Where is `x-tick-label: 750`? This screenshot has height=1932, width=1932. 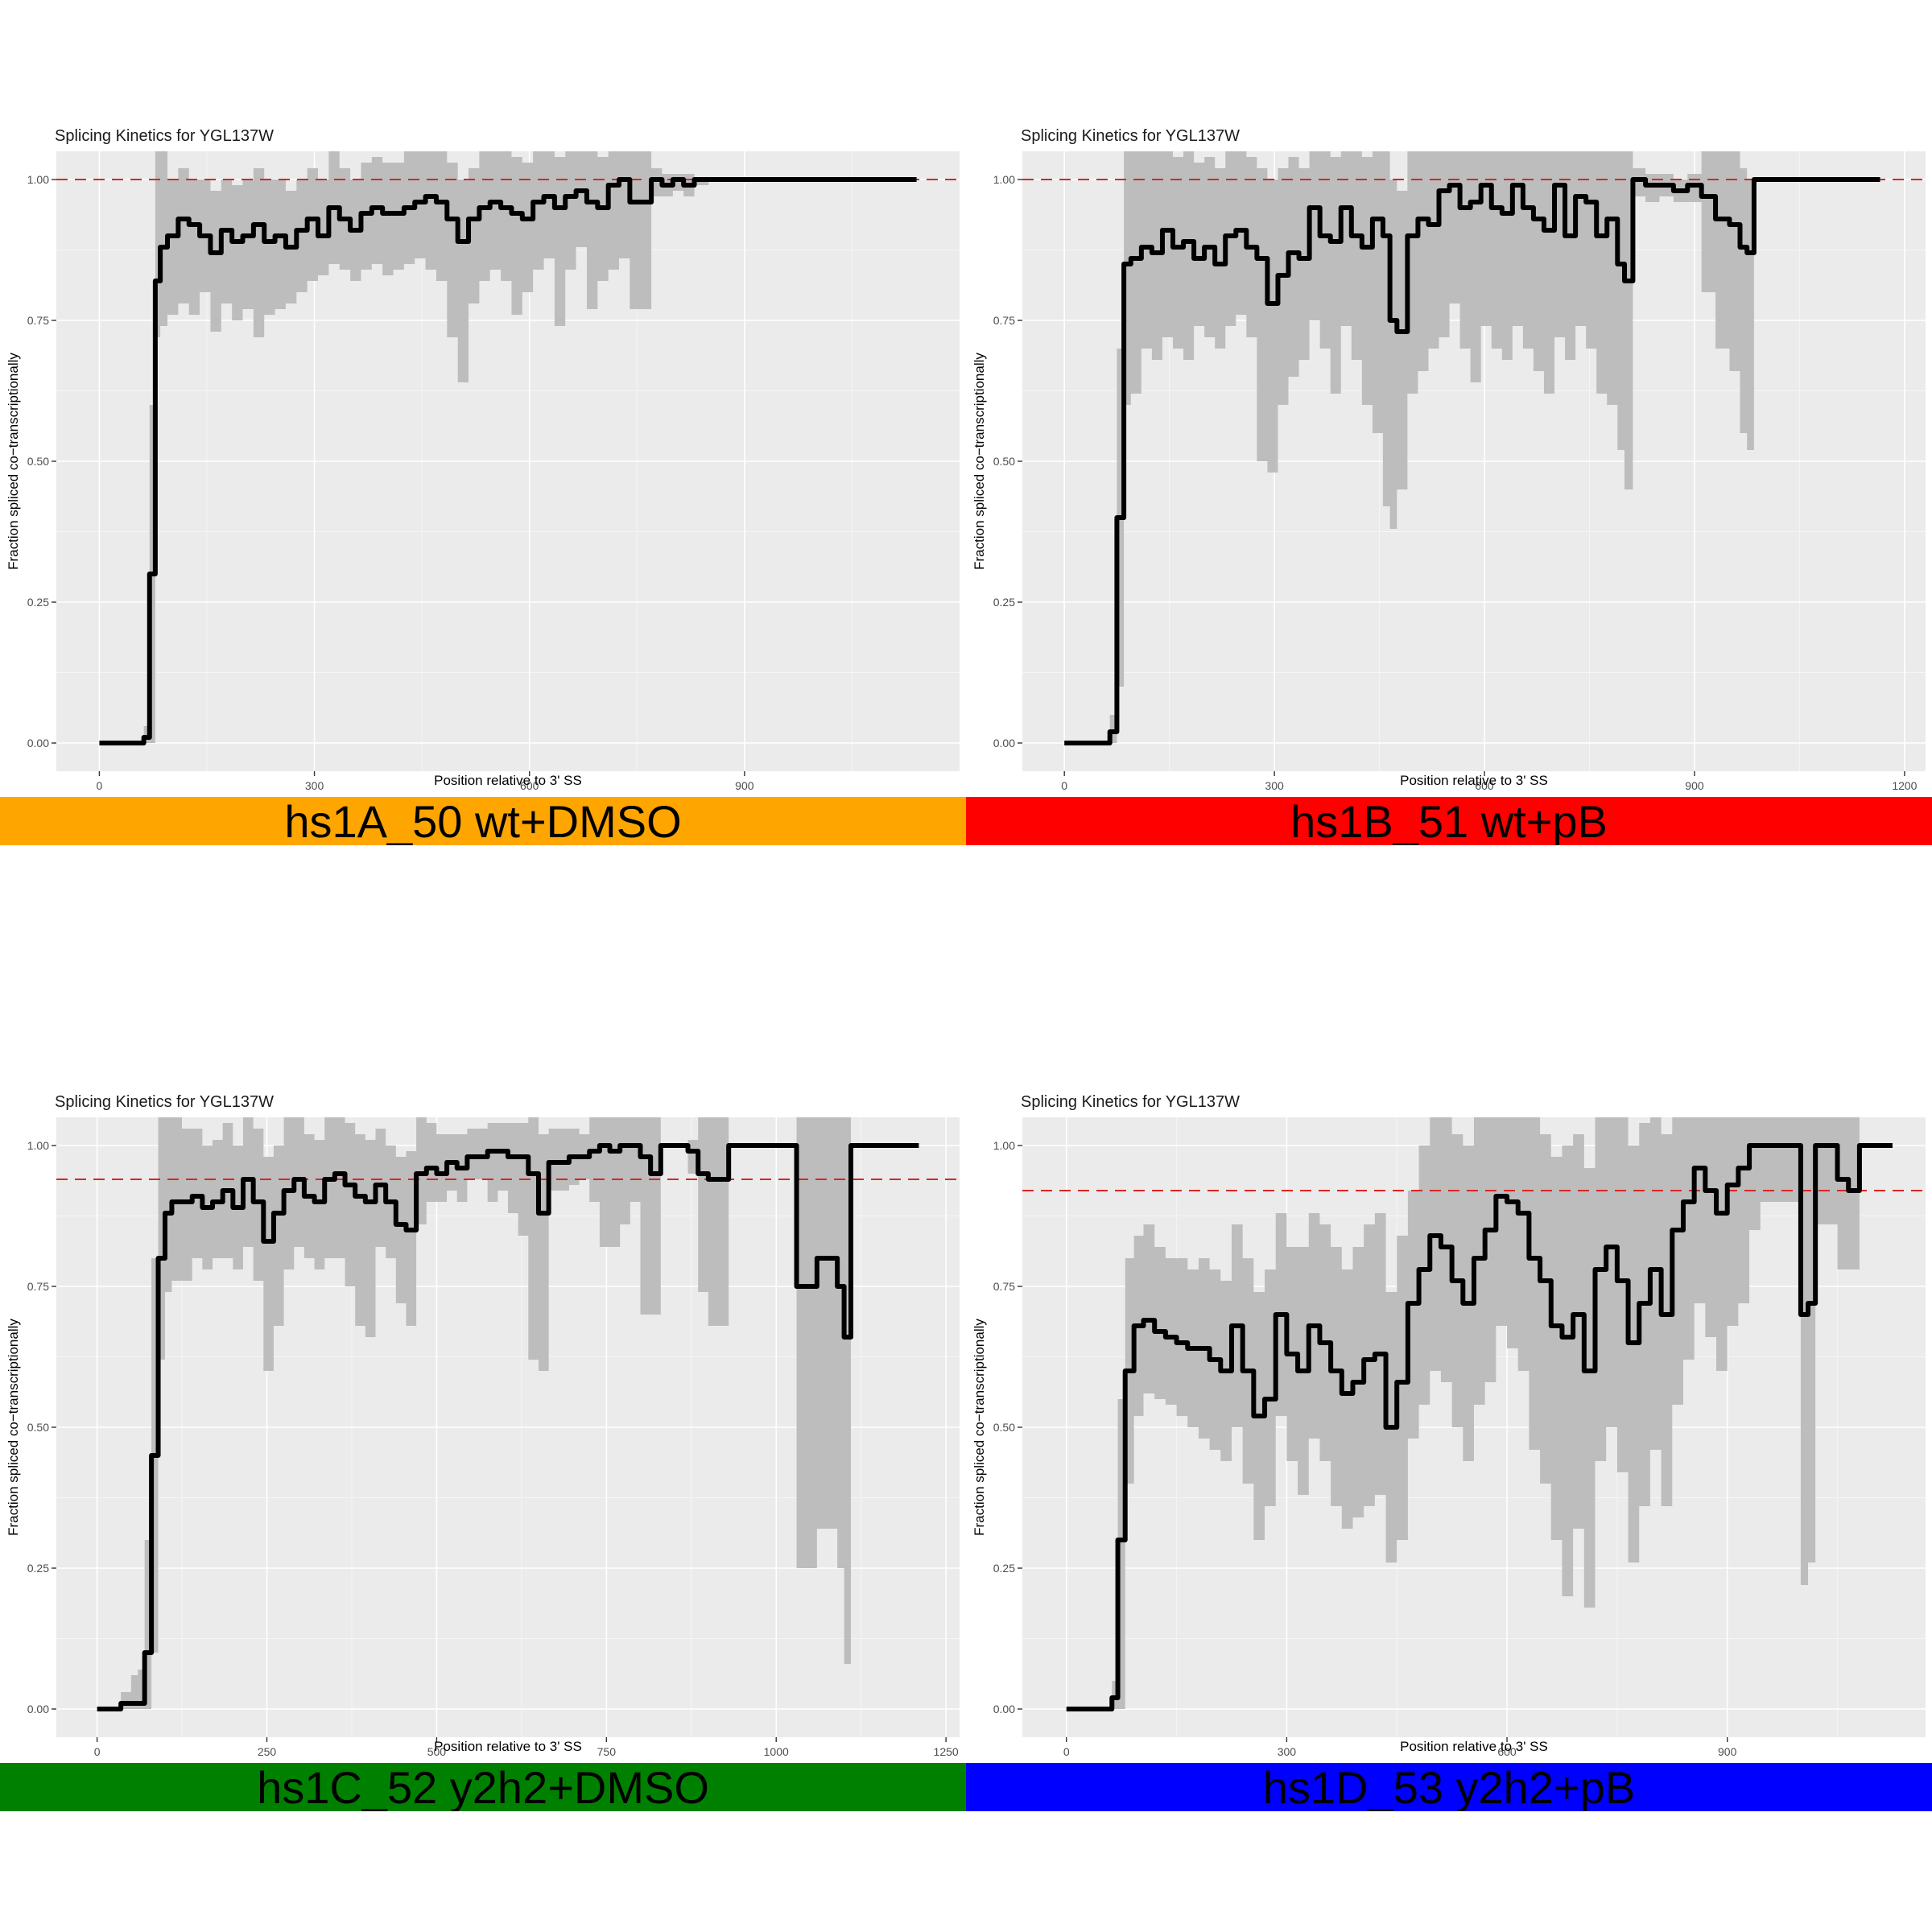
x-tick-label: 750 is located at coordinates (607, 1751).